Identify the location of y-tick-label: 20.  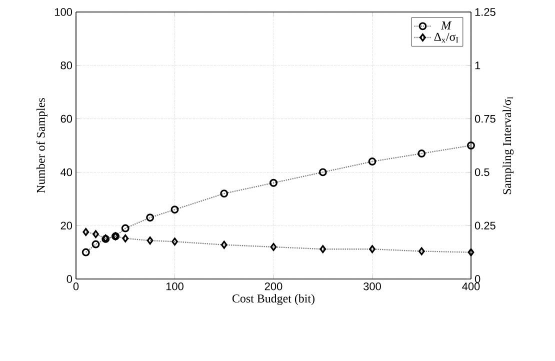
(66, 226).